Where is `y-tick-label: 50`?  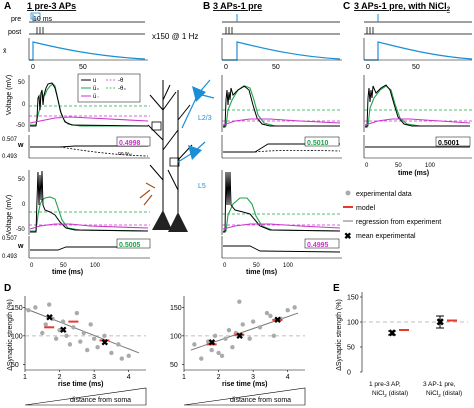
y-tick-label: 50 is located at coordinates (15, 365).